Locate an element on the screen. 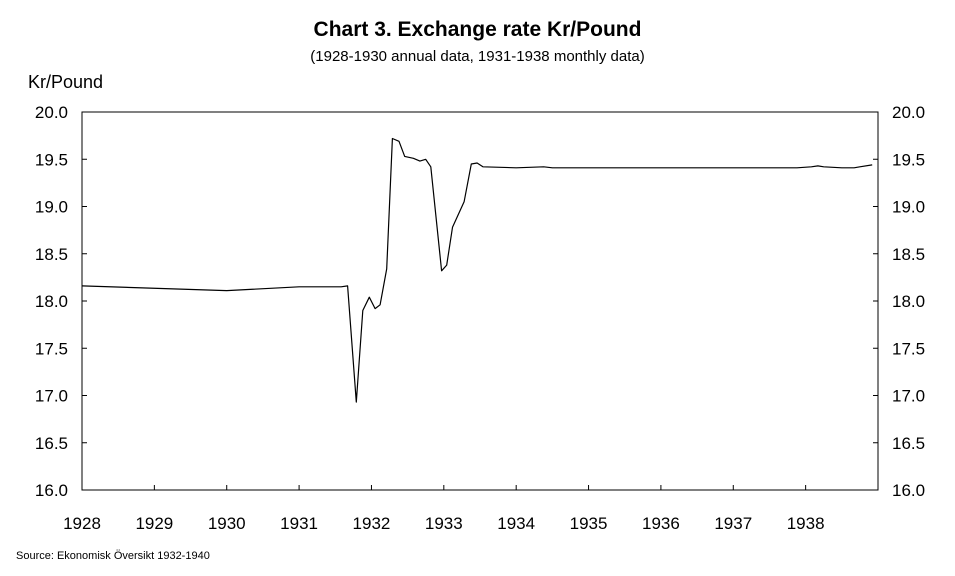 The image size is (955, 576). y-tick-label-left: 19.0 is located at coordinates (51, 207).